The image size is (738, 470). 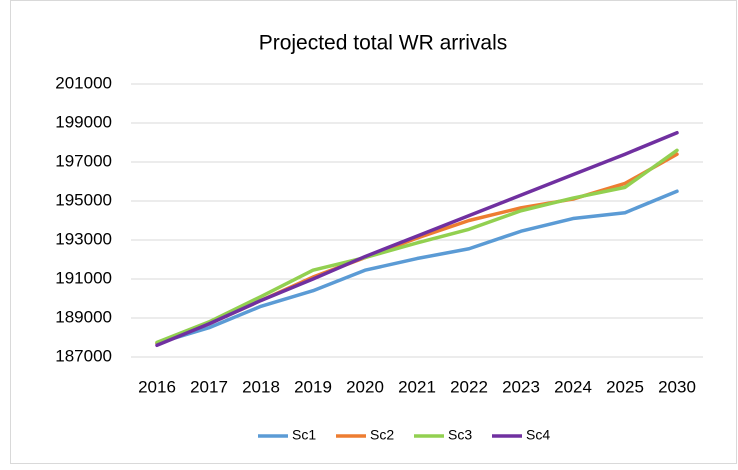 I want to click on legend-label: Sc4, so click(x=538, y=435).